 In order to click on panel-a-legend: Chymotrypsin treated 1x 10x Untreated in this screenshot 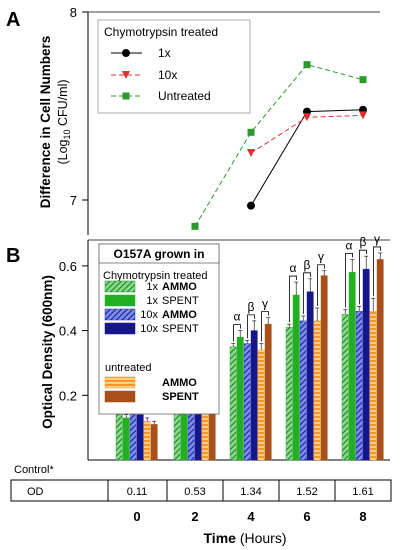, I will do `click(174, 66)`.